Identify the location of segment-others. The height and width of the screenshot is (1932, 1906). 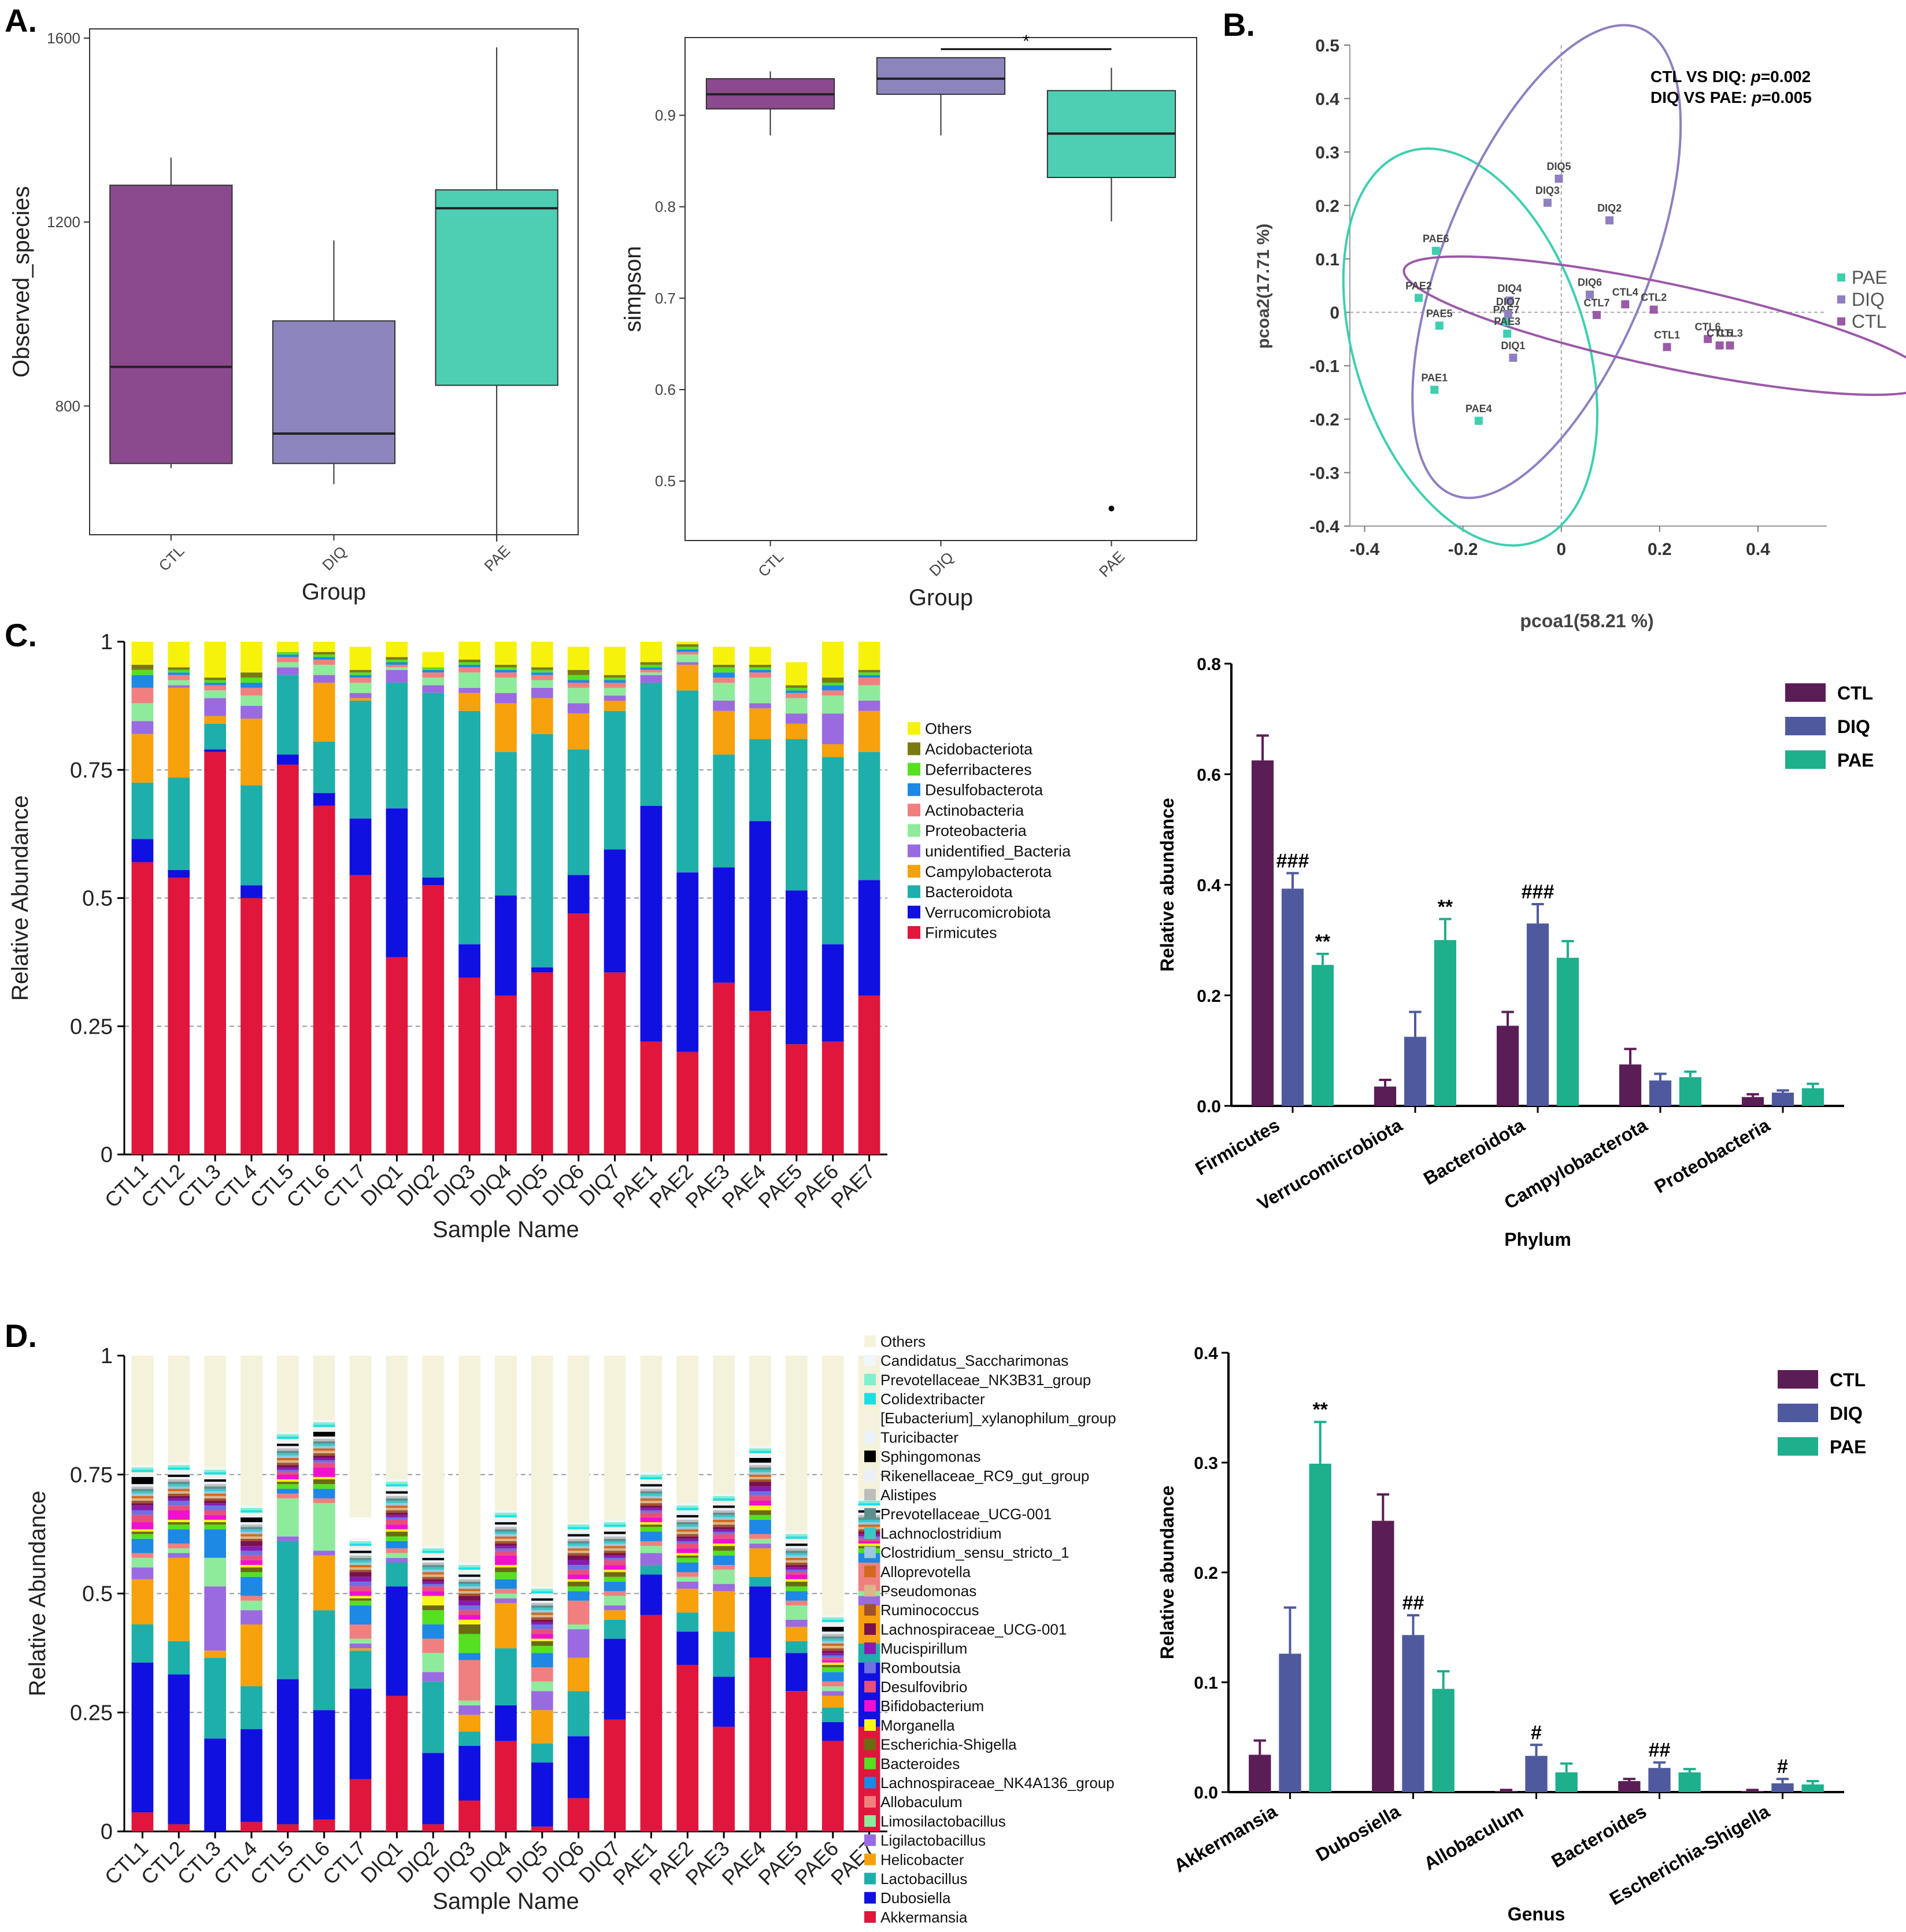
(869, 656).